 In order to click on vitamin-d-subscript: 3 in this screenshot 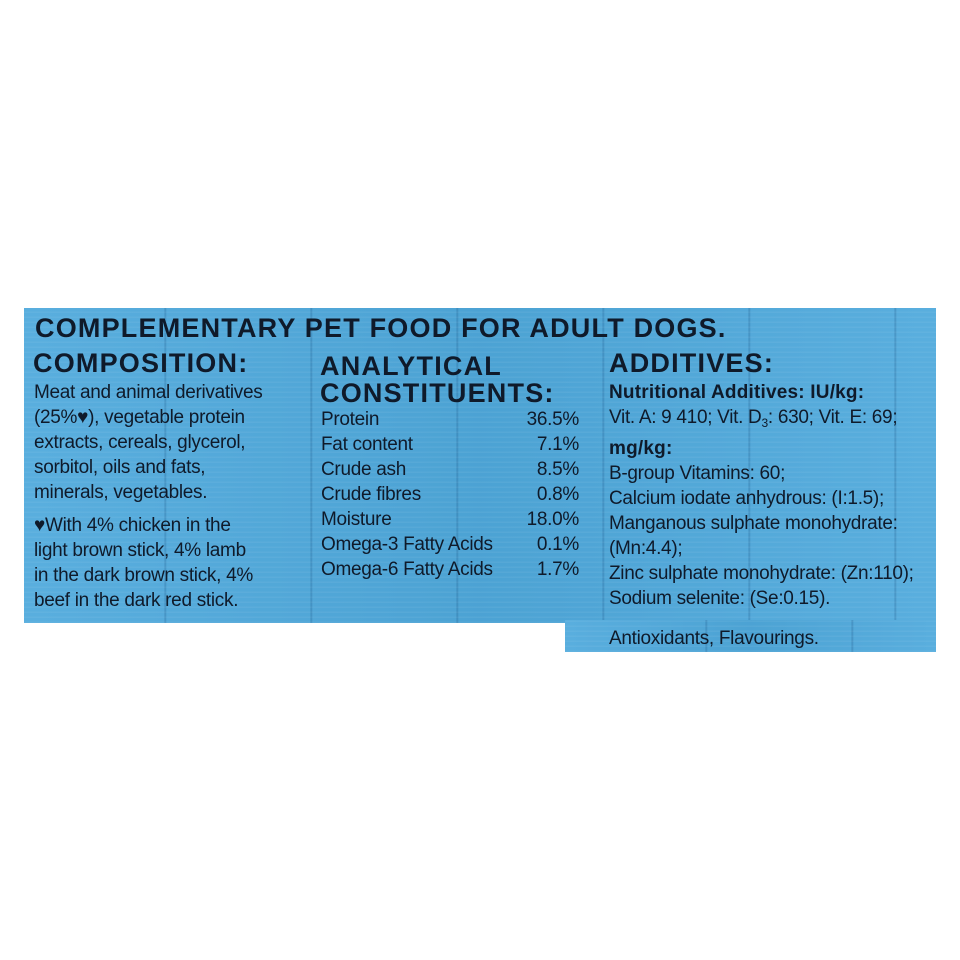, I will do `click(764, 423)`.